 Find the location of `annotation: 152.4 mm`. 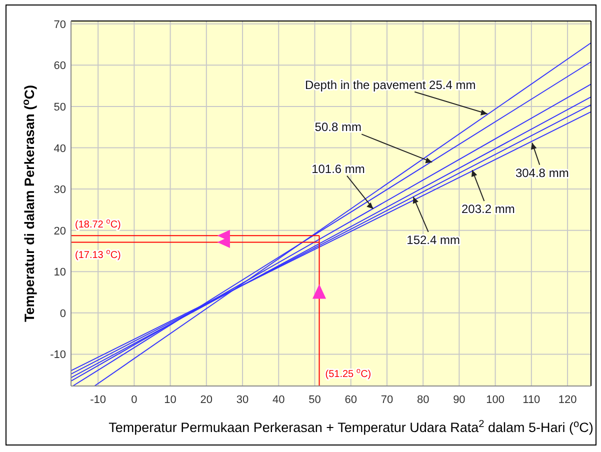

annotation: 152.4 mm is located at coordinates (433, 239).